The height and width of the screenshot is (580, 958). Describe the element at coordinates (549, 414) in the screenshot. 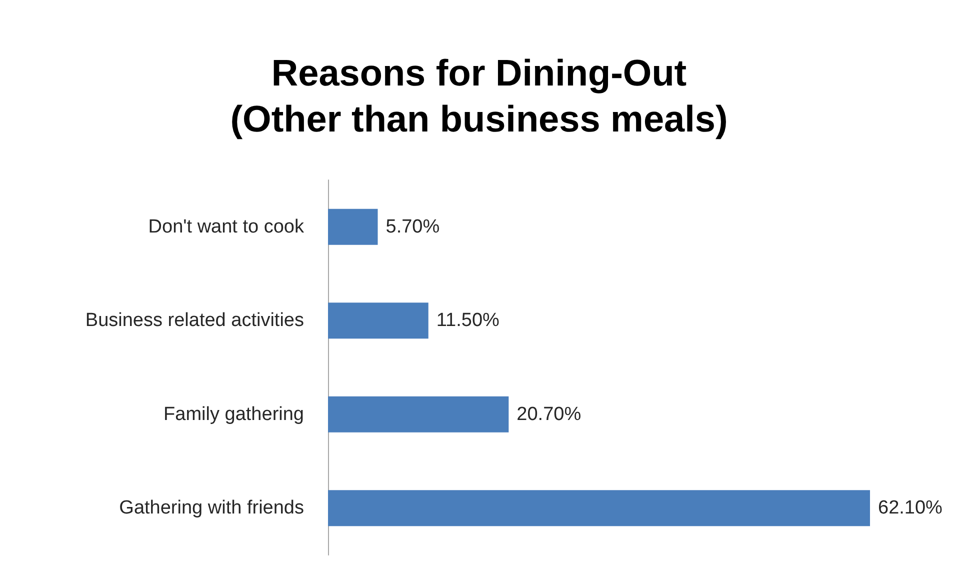

I see `data-label: 20.70%` at that location.